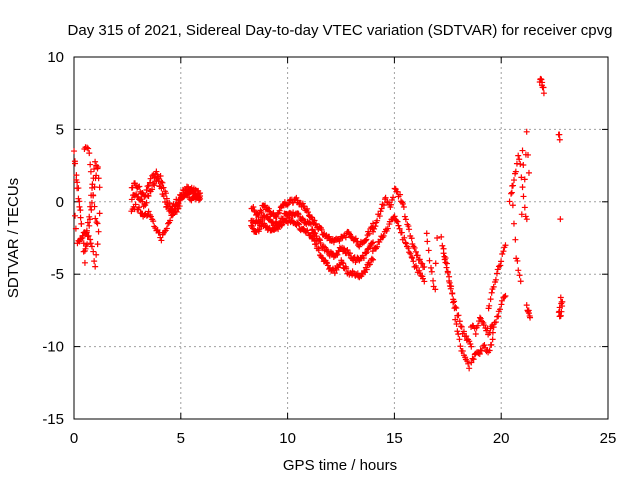 The image size is (640, 480). I want to click on x-tick-label: 20, so click(501, 438).